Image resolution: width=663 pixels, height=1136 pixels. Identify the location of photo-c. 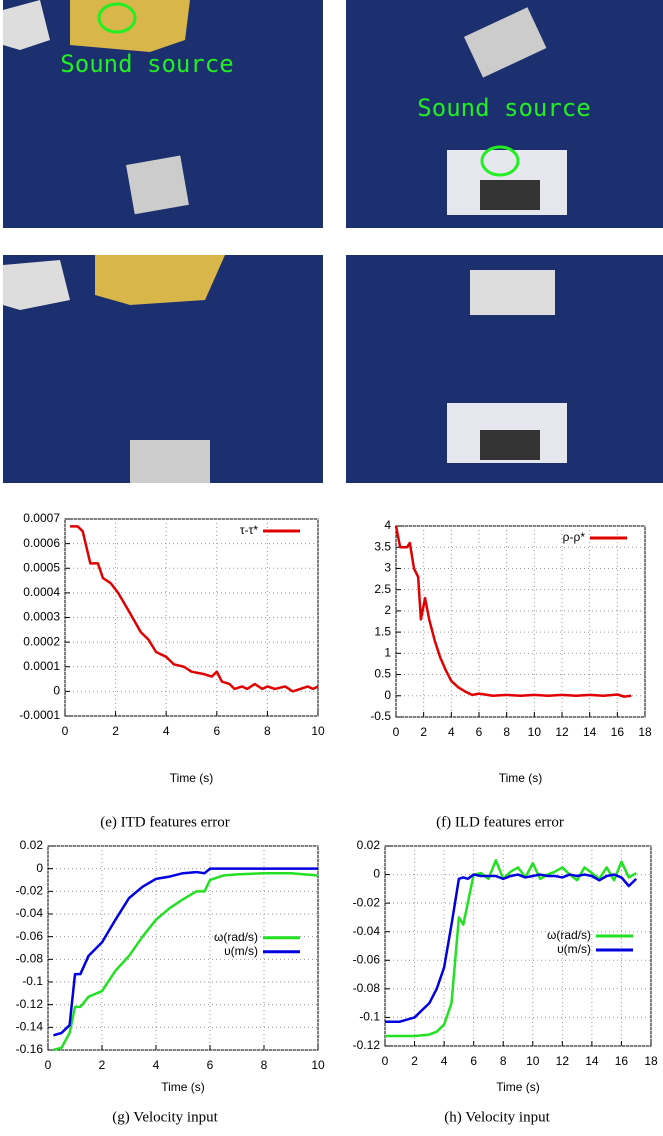
(163, 369).